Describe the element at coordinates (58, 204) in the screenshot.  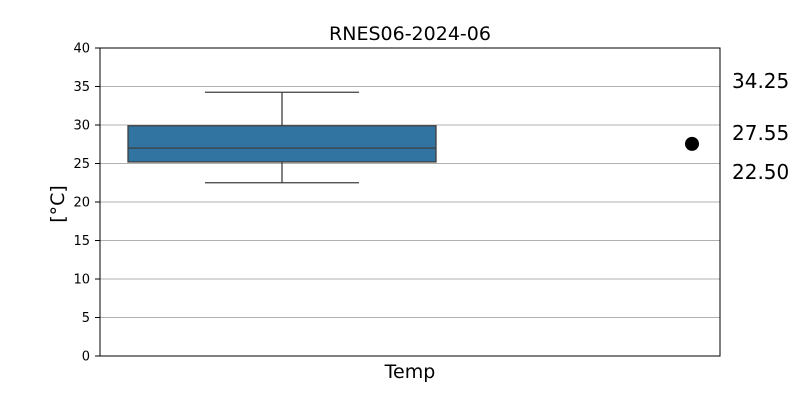
I see `y-axis-label: [°C]` at that location.